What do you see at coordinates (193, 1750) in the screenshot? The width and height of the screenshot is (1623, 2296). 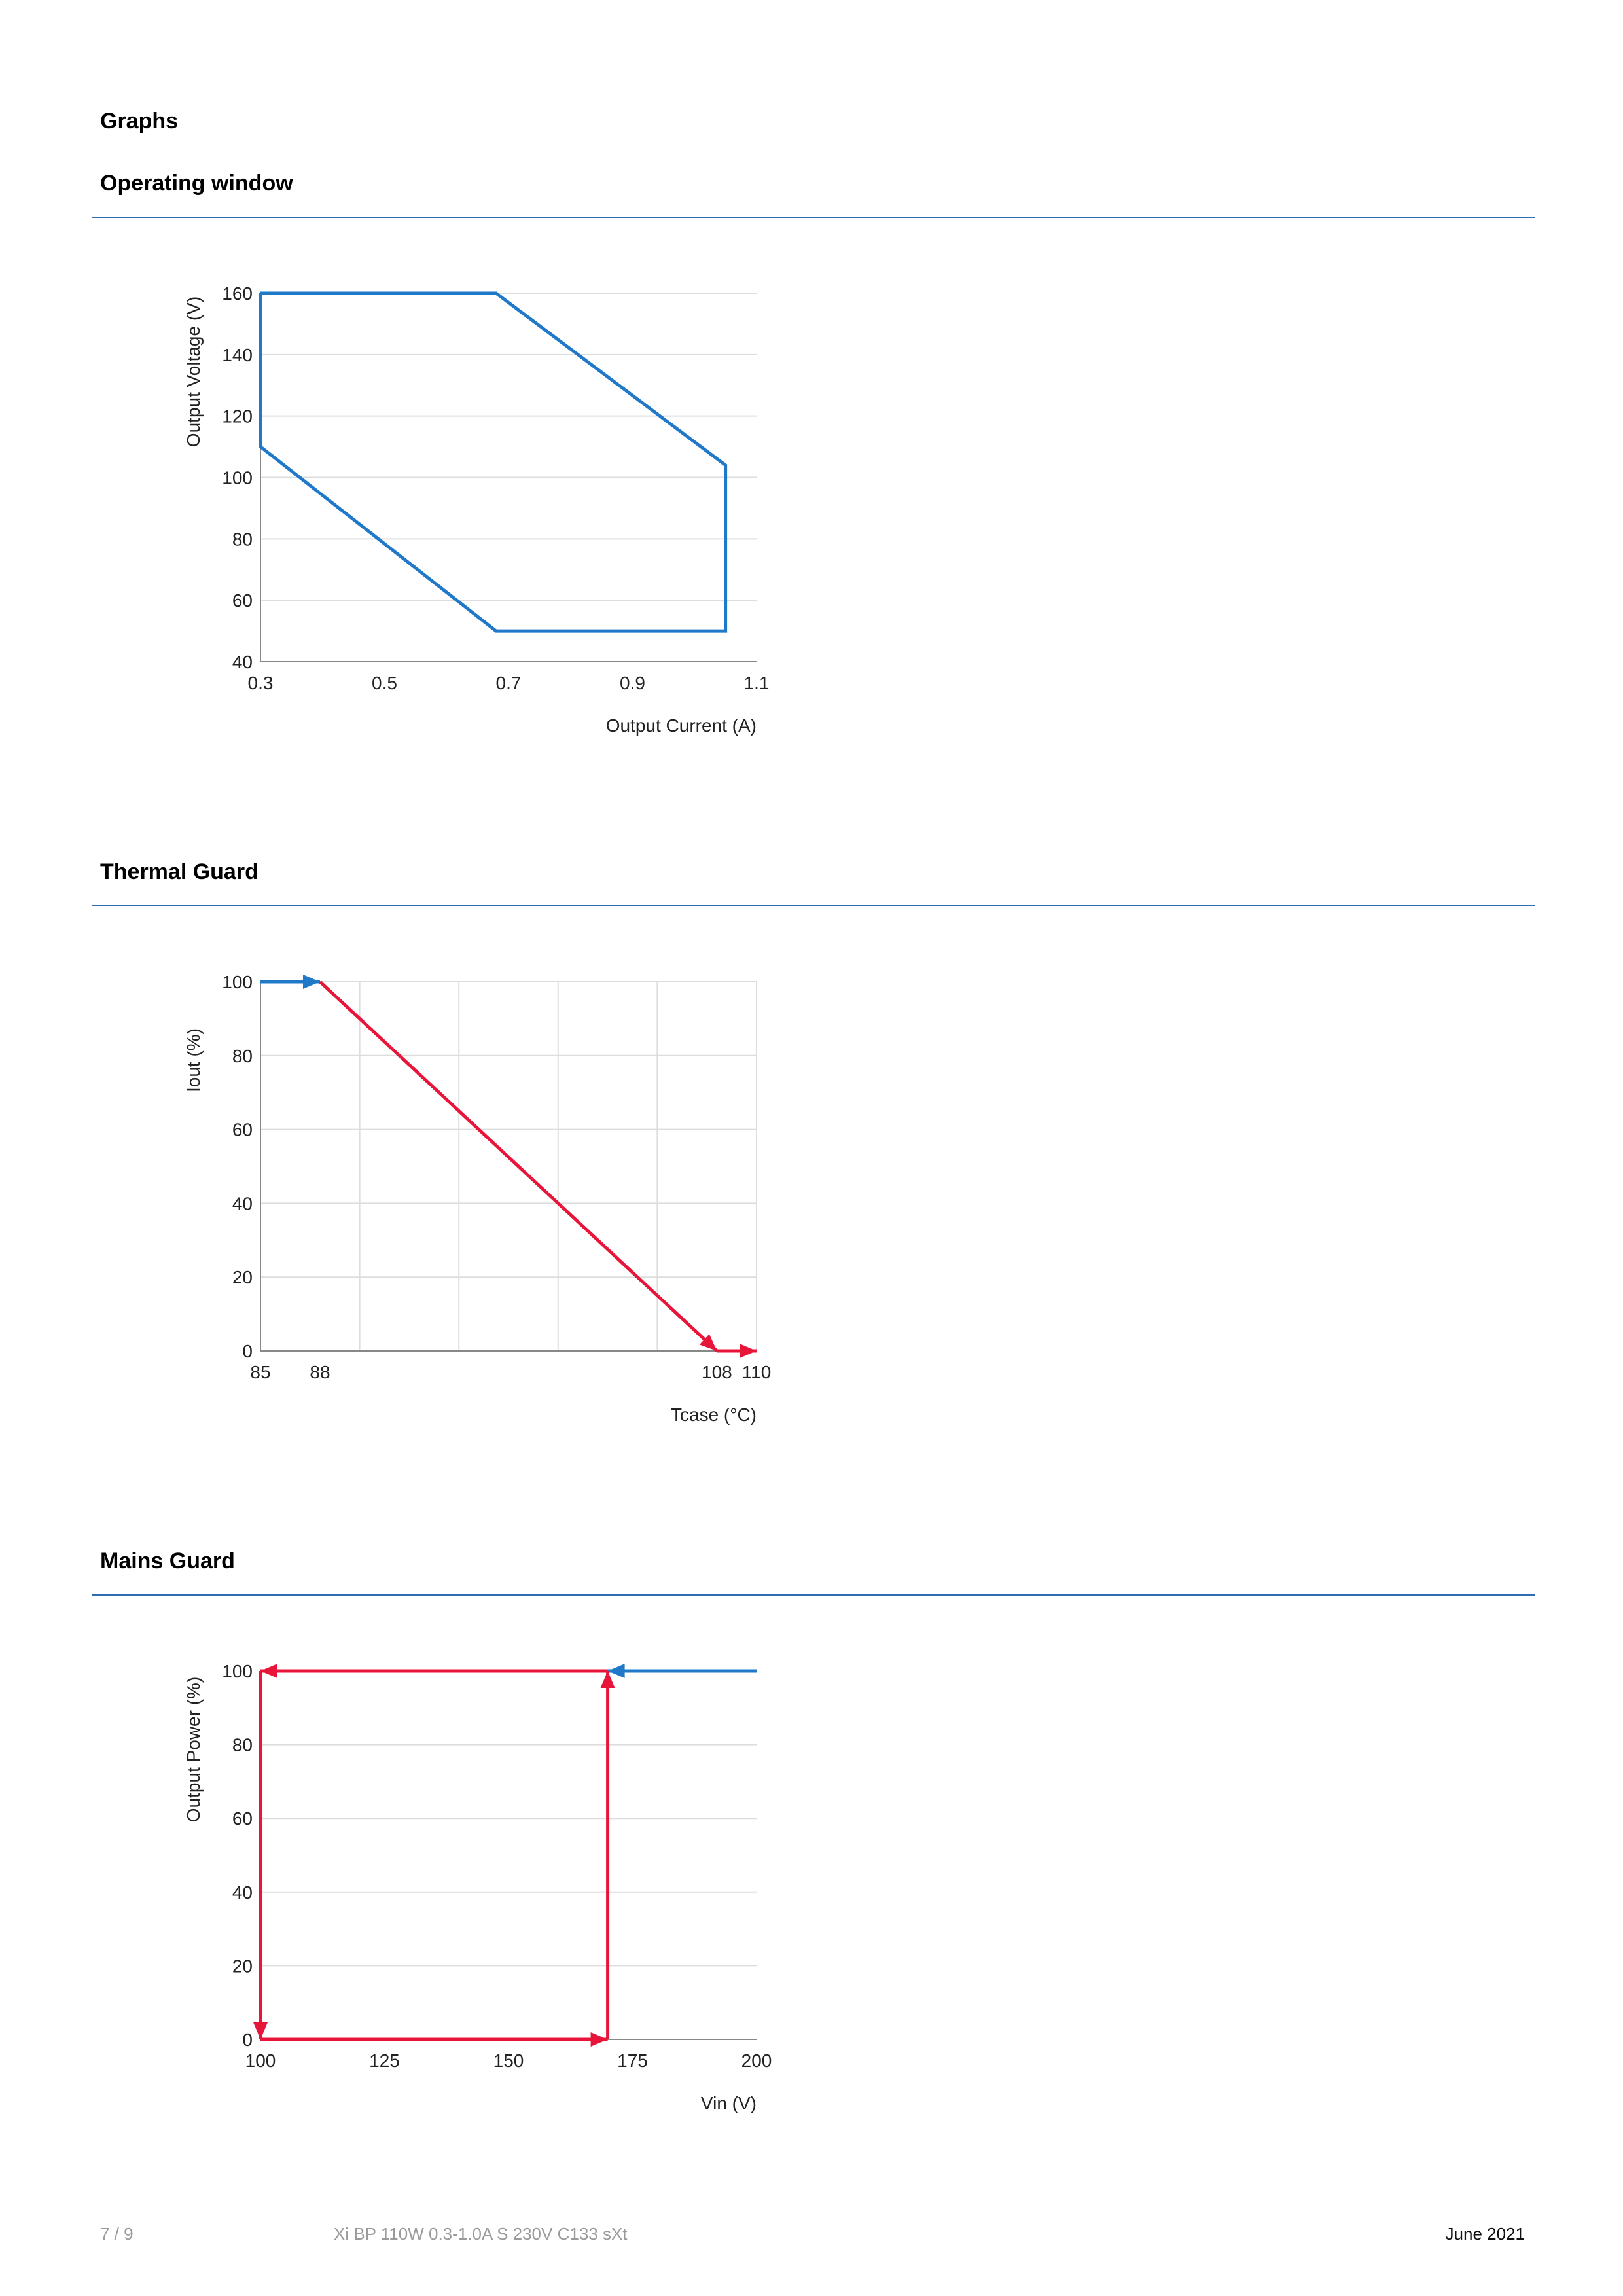 I see `y-axis-title: Output Power (%)` at bounding box center [193, 1750].